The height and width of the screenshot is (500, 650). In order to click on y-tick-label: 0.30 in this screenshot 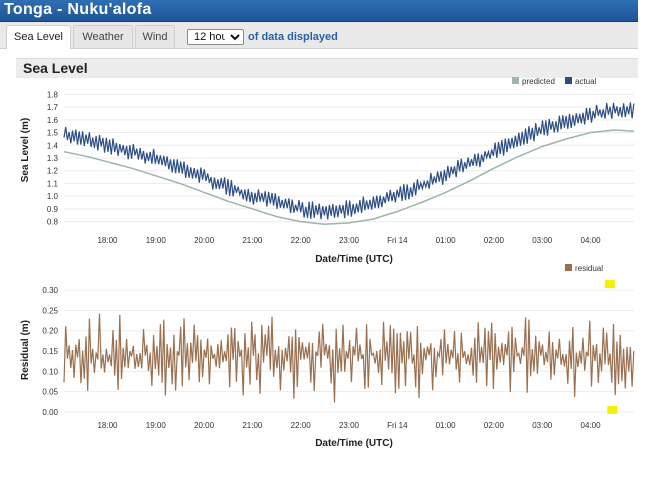, I will do `click(50, 290)`.